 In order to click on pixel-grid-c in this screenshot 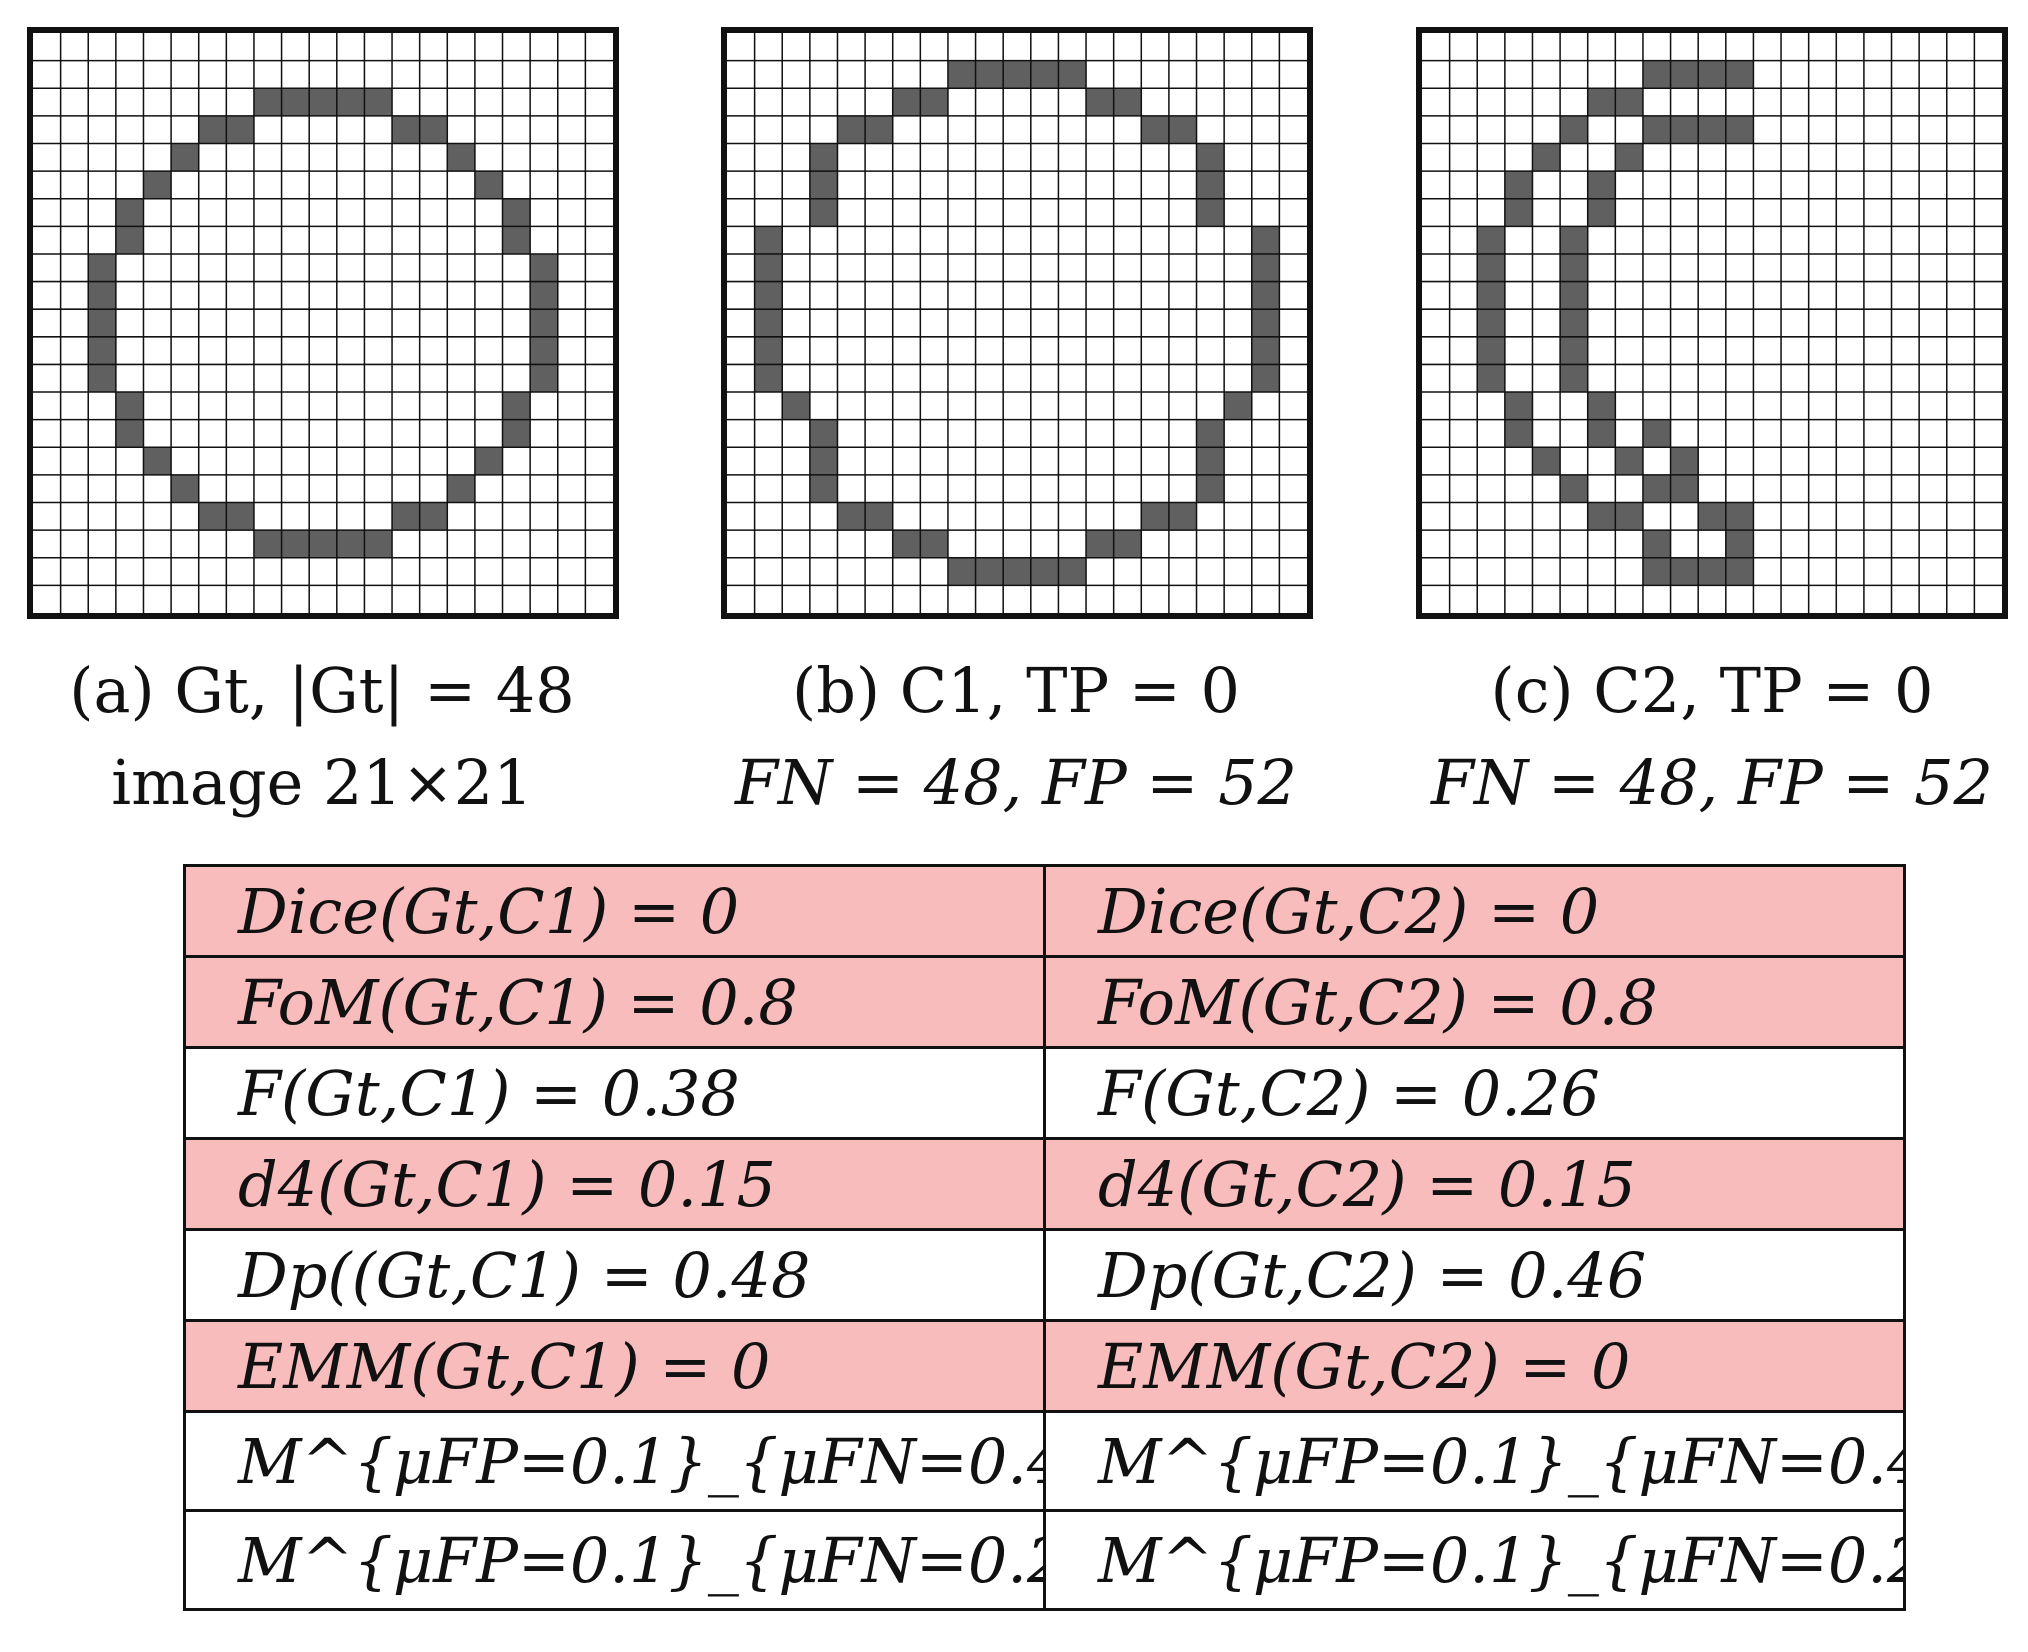, I will do `click(1712, 323)`.